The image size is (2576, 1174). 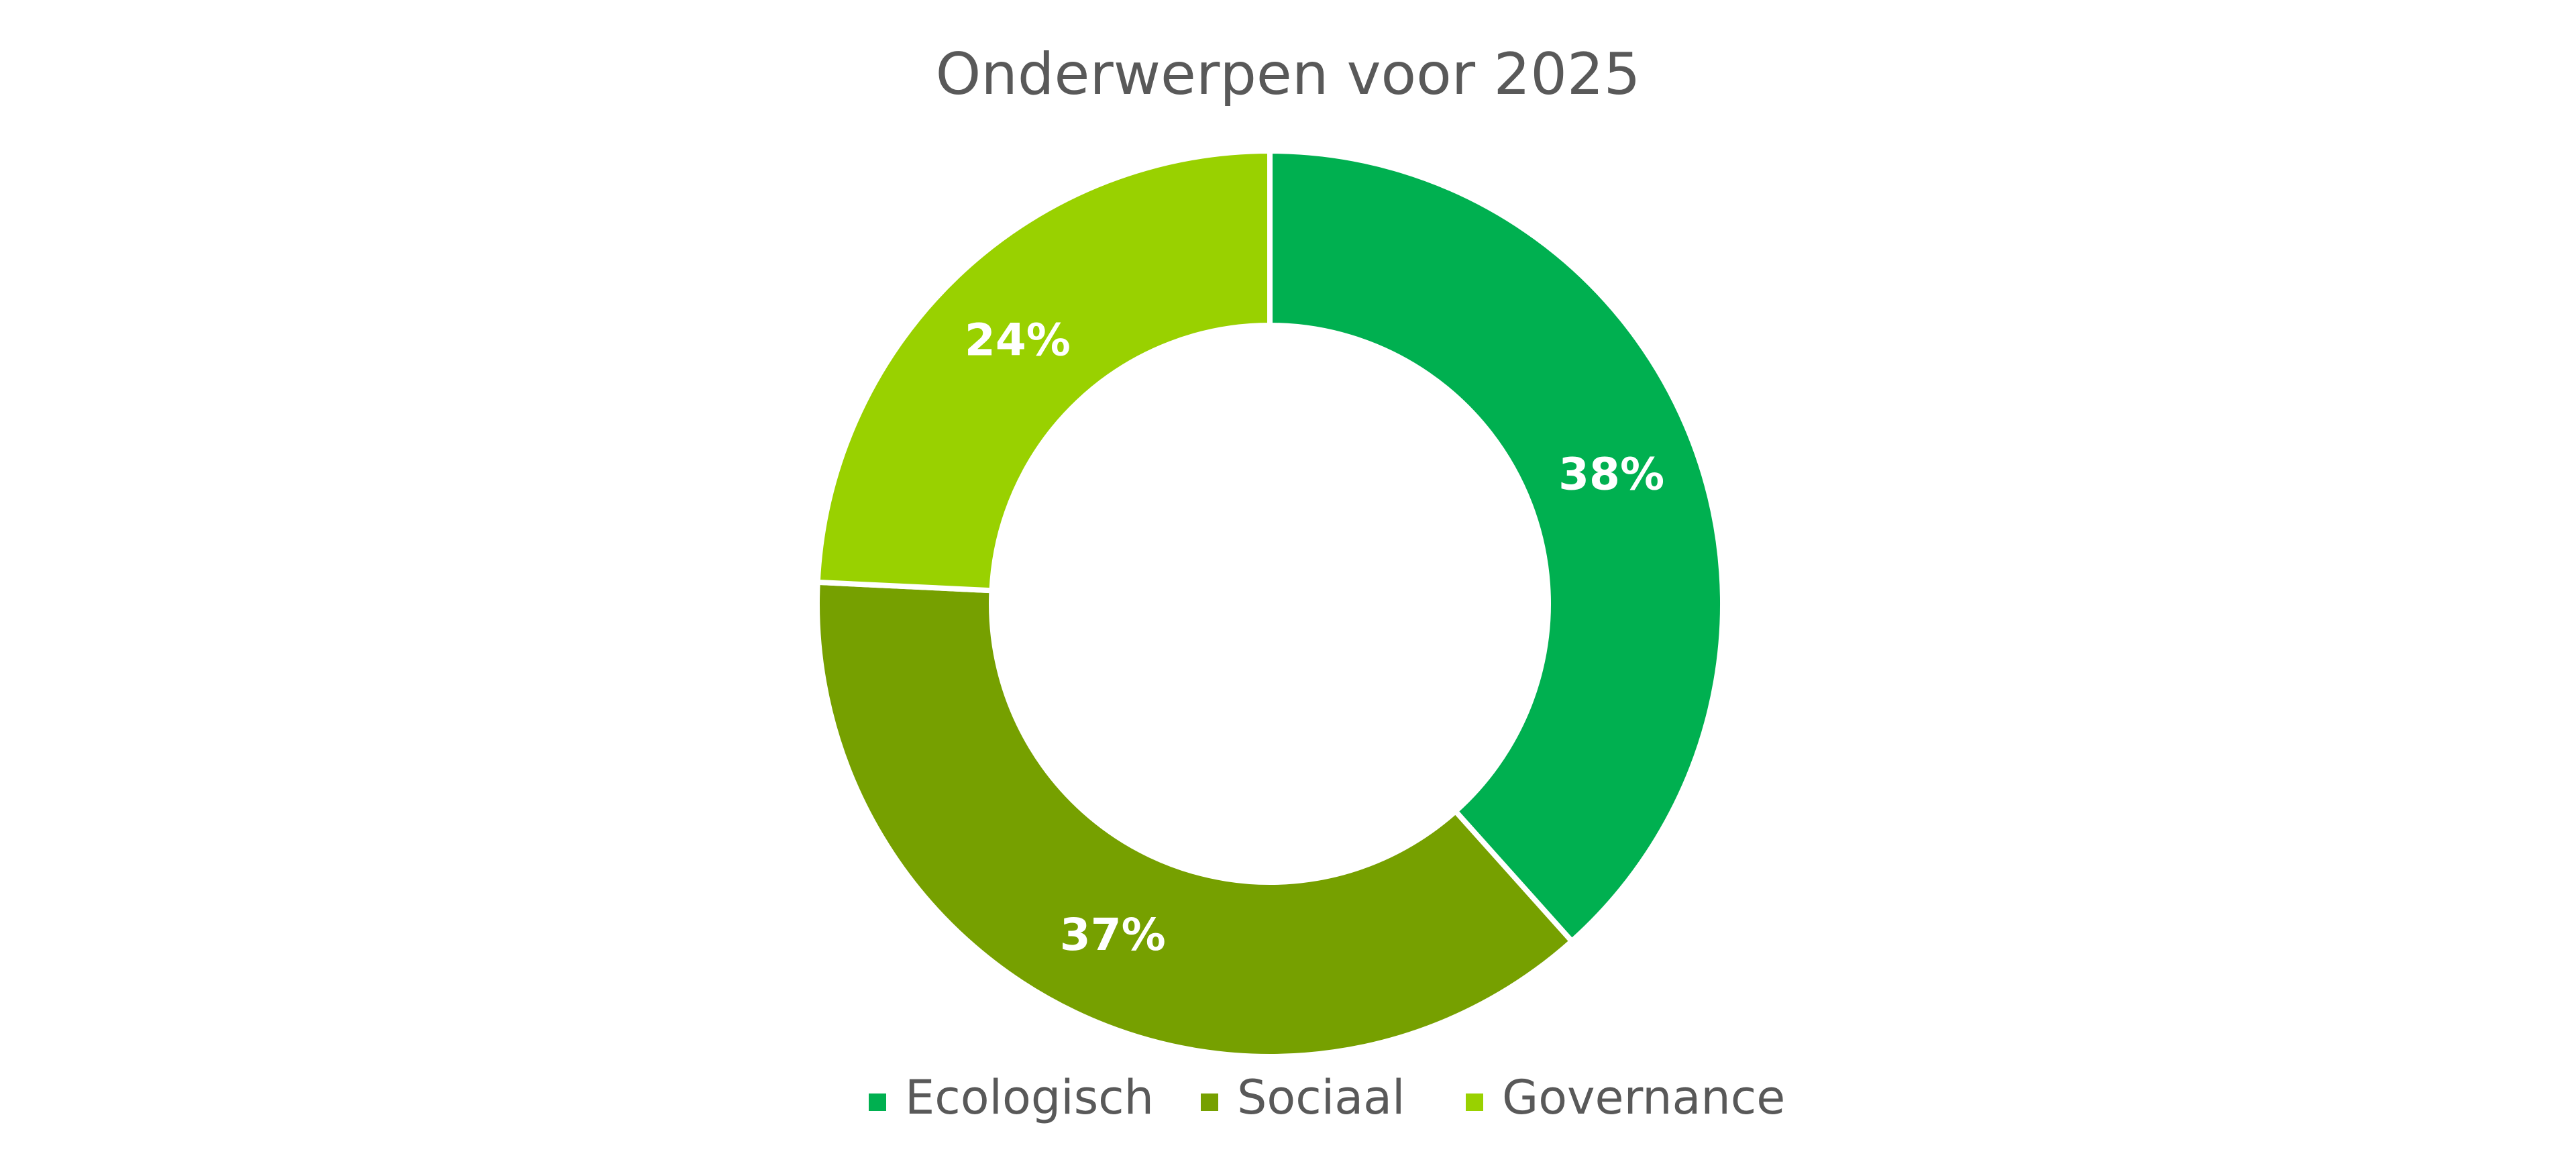 What do you see at coordinates (1043, 371) in the screenshot?
I see `slice-governance` at bounding box center [1043, 371].